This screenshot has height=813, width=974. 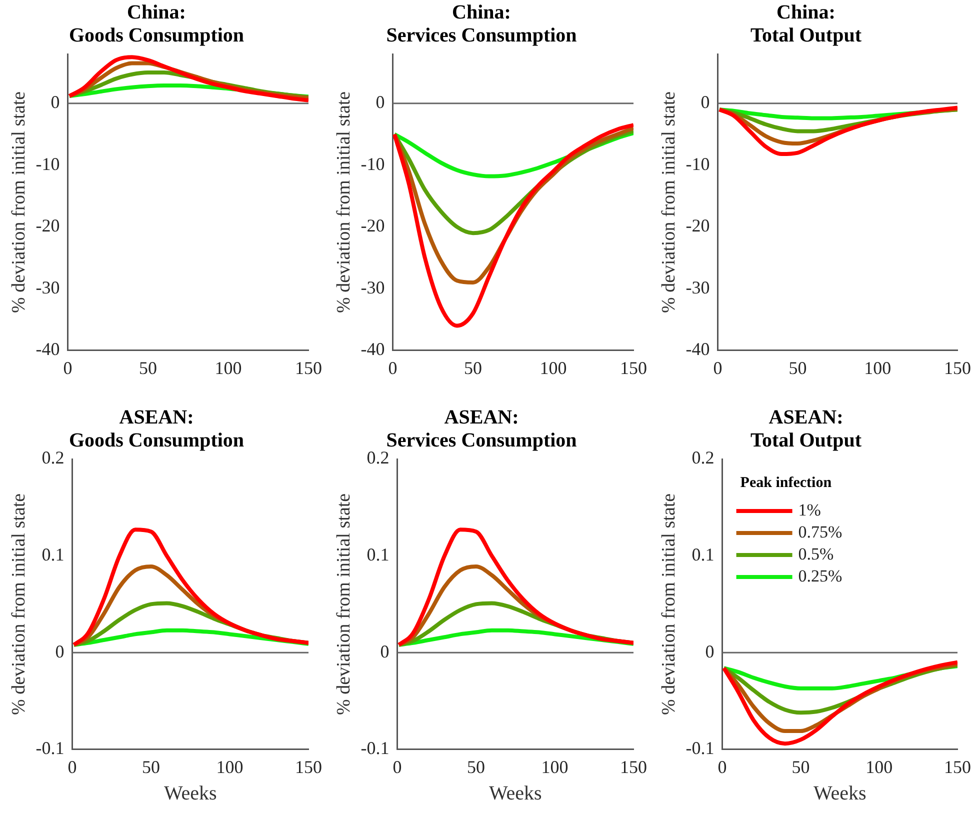 What do you see at coordinates (806, 24) in the screenshot?
I see `chart-title: China: Total Output` at bounding box center [806, 24].